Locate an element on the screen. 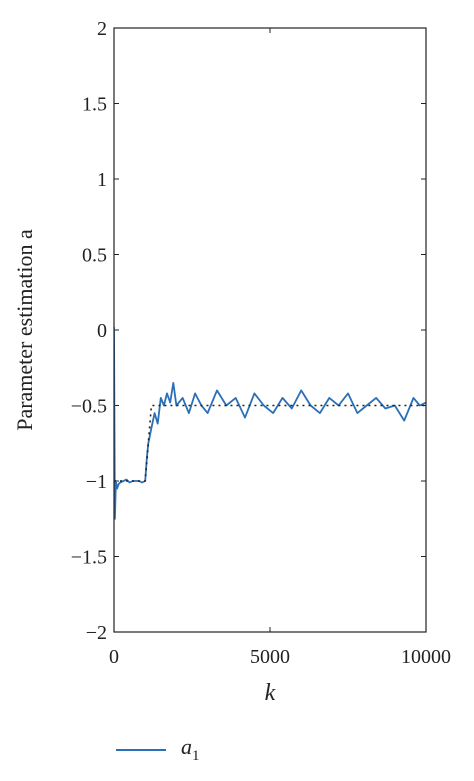  x-tick-label: 0 is located at coordinates (114, 657).